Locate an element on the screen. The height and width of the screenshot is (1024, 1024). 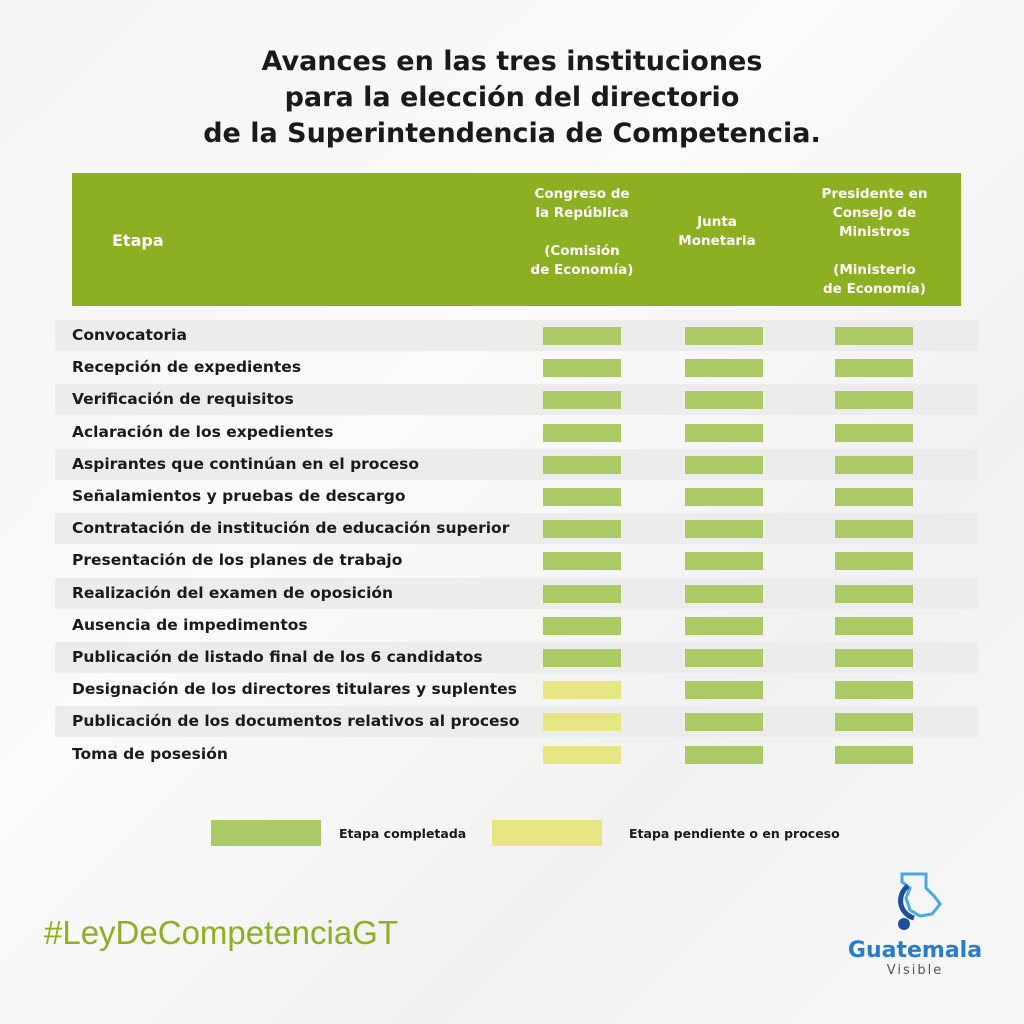
header-junta: Junta Monetaria is located at coordinates (717, 231).